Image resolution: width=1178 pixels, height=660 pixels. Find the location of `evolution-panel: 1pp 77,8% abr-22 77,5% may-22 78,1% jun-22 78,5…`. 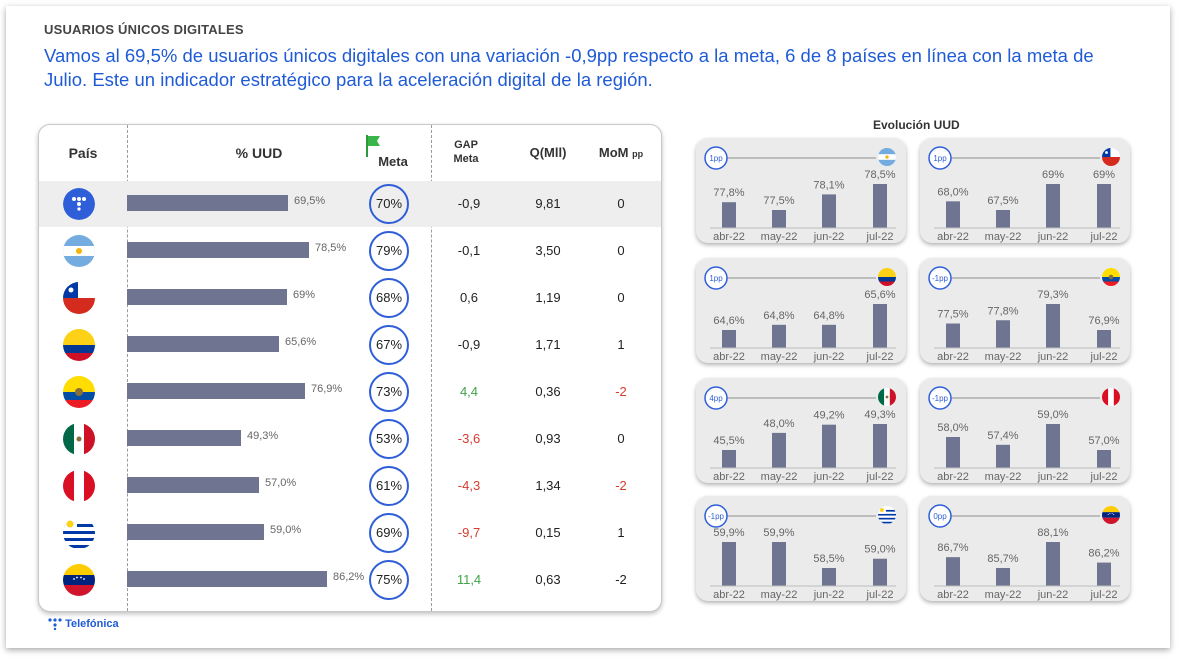

evolution-panel: 1pp 77,8% abr-22 77,5% may-22 78,1% jun-22 78,5… is located at coordinates (801, 190).